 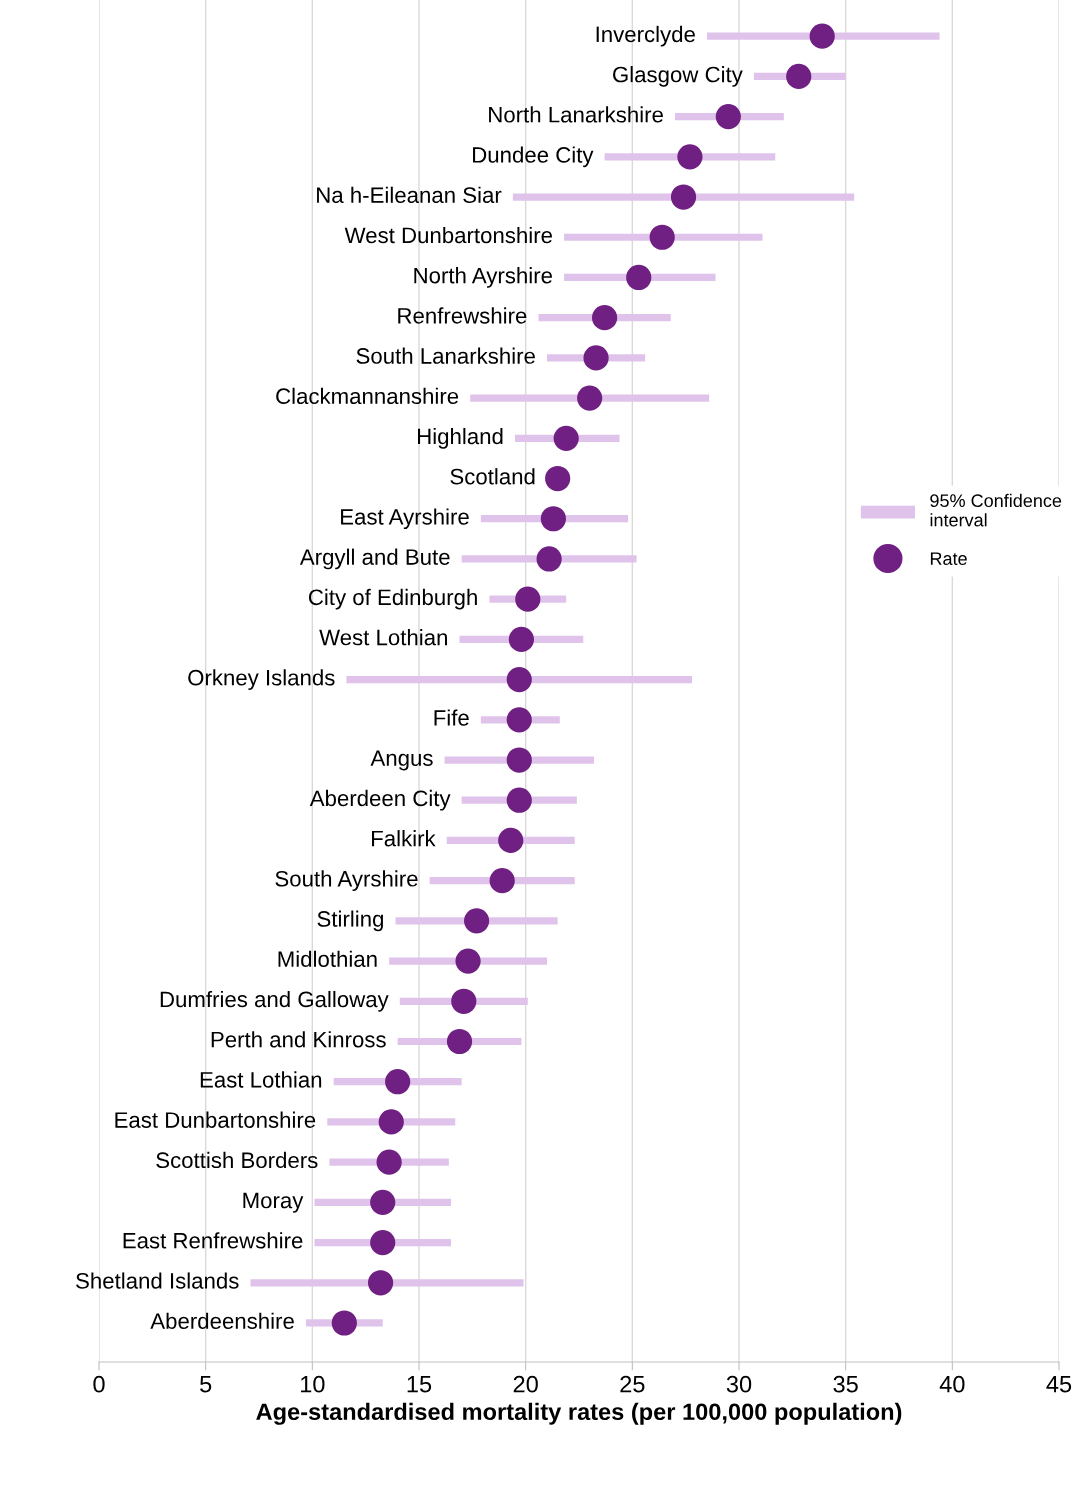 I want to click on x-tick-label: 45, so click(x=1059, y=1384).